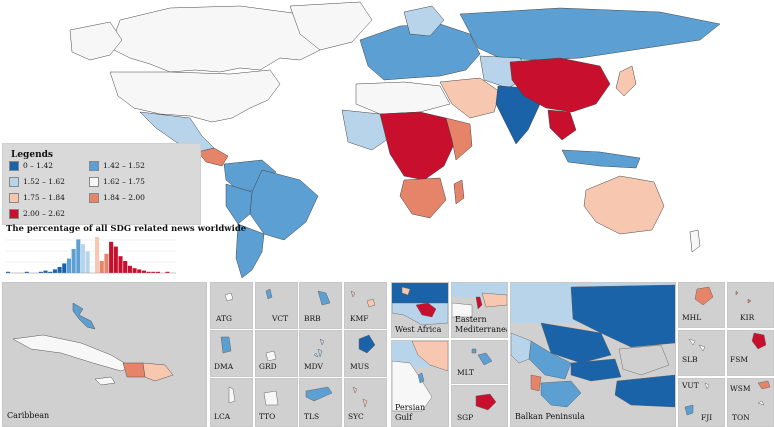 The width and height of the screenshot is (774, 427). I want to click on inset-caribbean: Caribbean, so click(104, 354).